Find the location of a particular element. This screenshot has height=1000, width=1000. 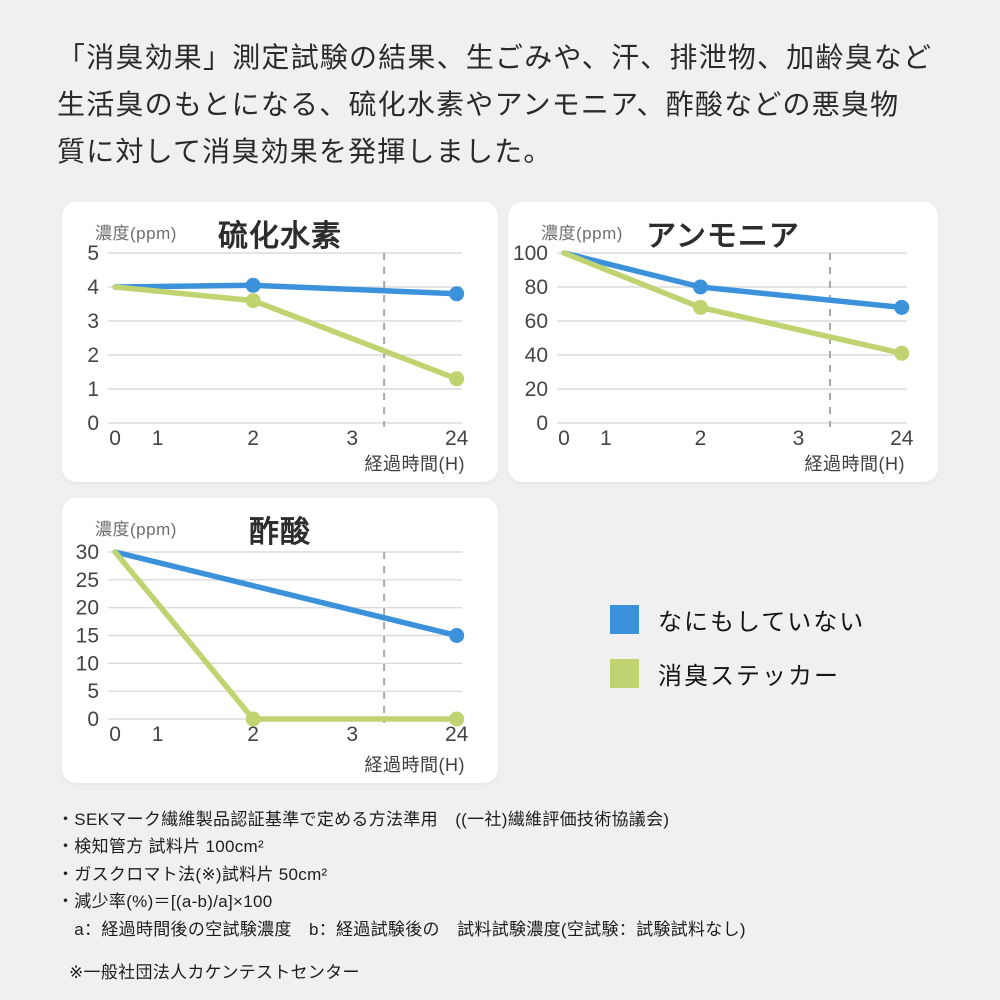

chart-card-acetic-acid: 0 5 10 15 20 25 30 0 1 2 3 24 濃度(ppm) 酢酸 経過時間(H) is located at coordinates (280, 640).